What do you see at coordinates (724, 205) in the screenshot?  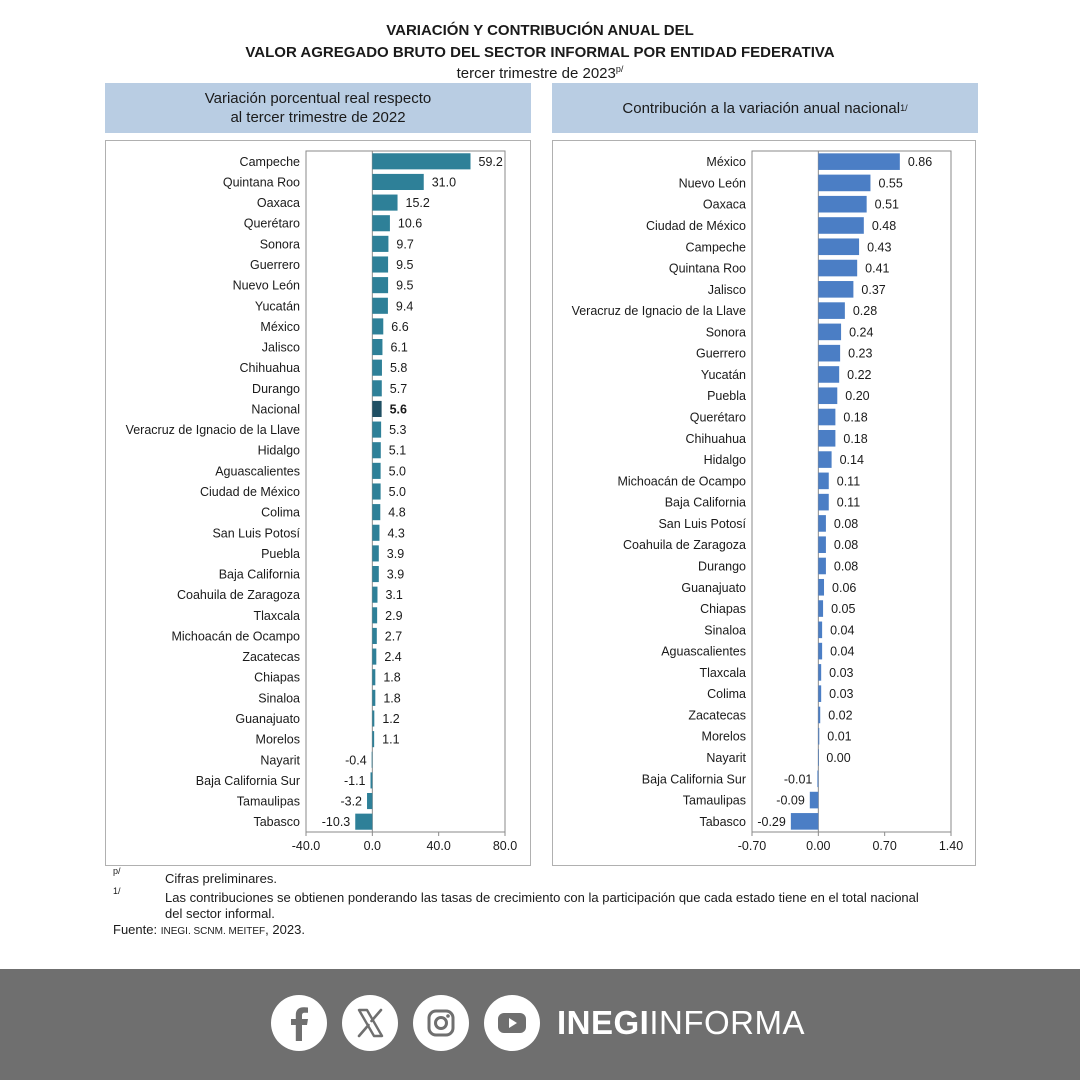 I see `right-category-label: Oaxaca` at bounding box center [724, 205].